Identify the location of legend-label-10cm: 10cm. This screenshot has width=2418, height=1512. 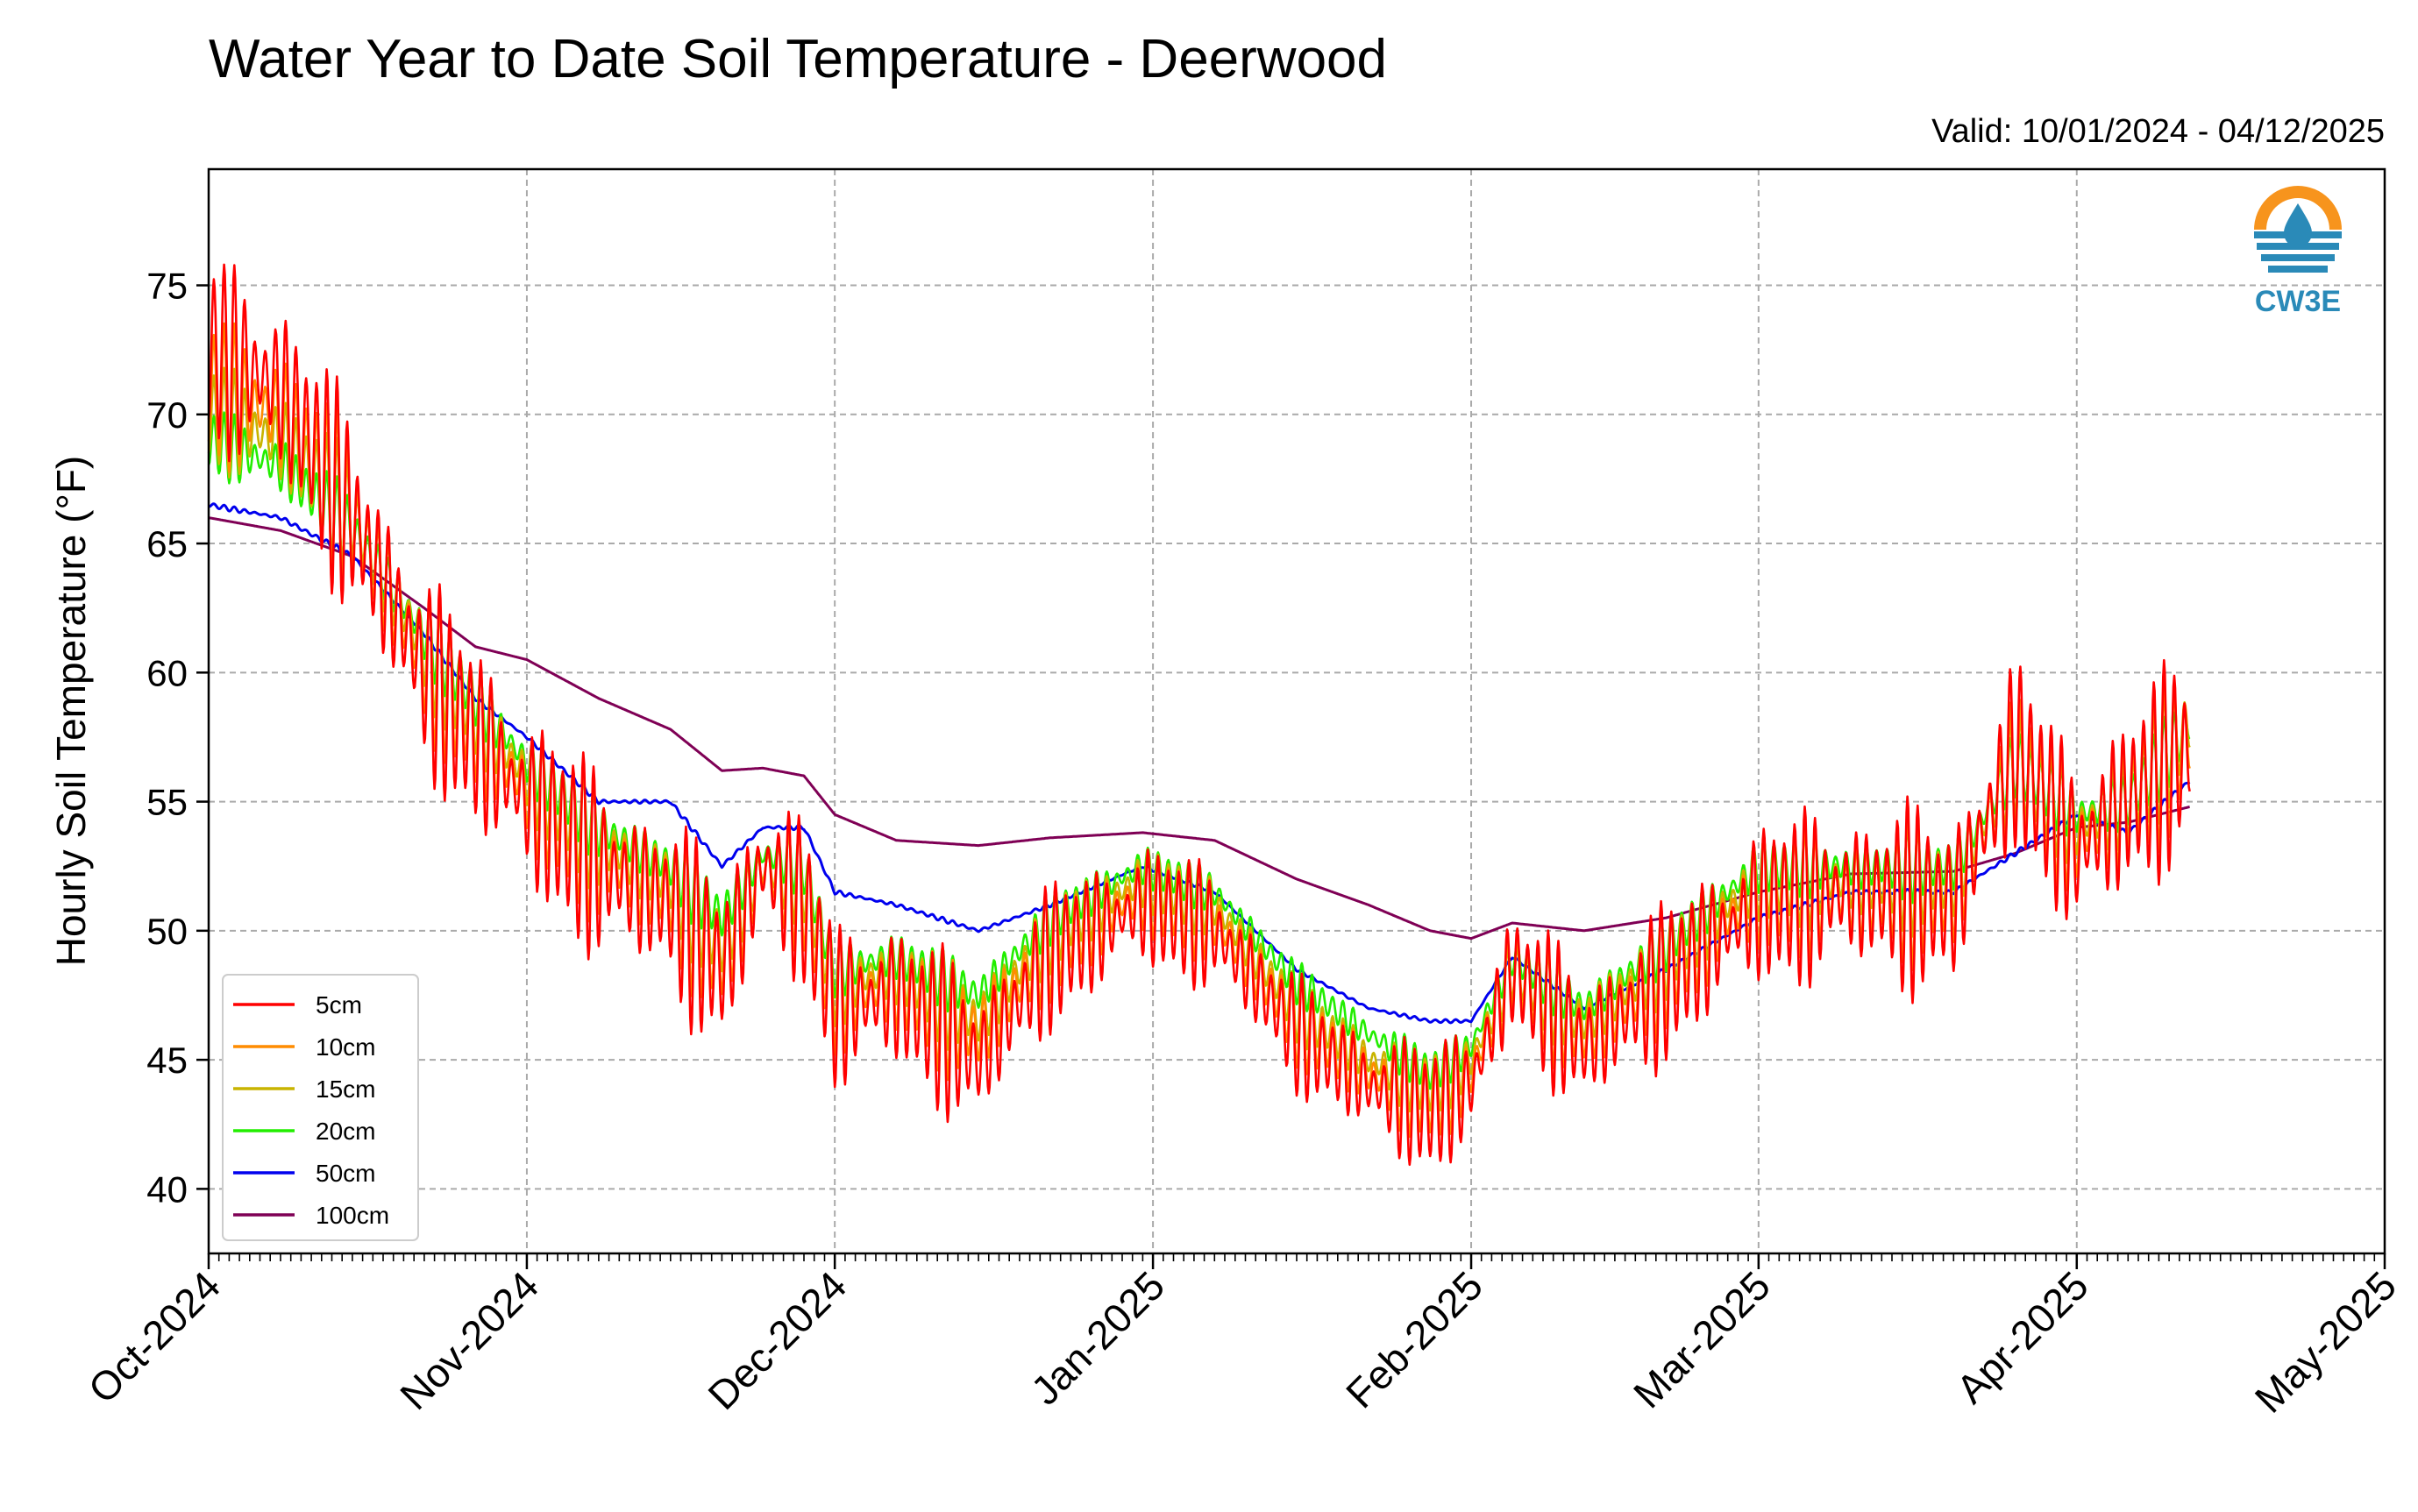
(345, 1047).